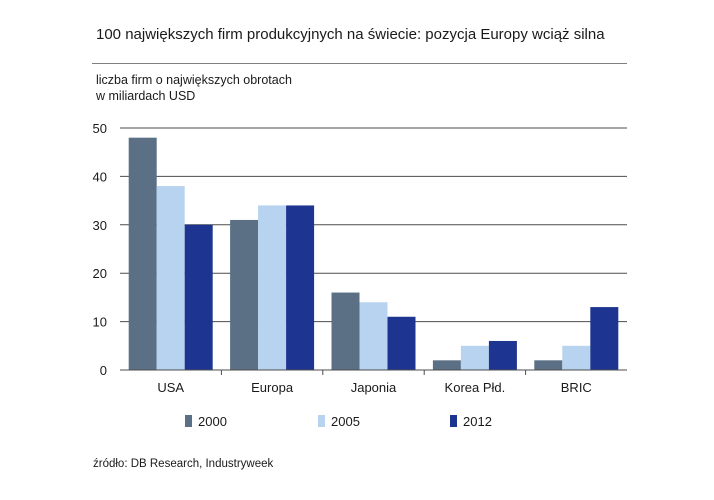 This screenshot has width=714, height=500. I want to click on y-tick-label: 10, so click(100, 322).